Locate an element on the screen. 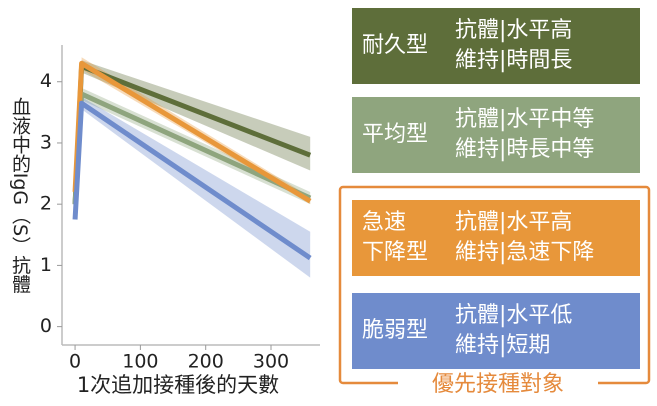 The width and height of the screenshot is (657, 406). y-tick-label: 3 is located at coordinates (46, 142).